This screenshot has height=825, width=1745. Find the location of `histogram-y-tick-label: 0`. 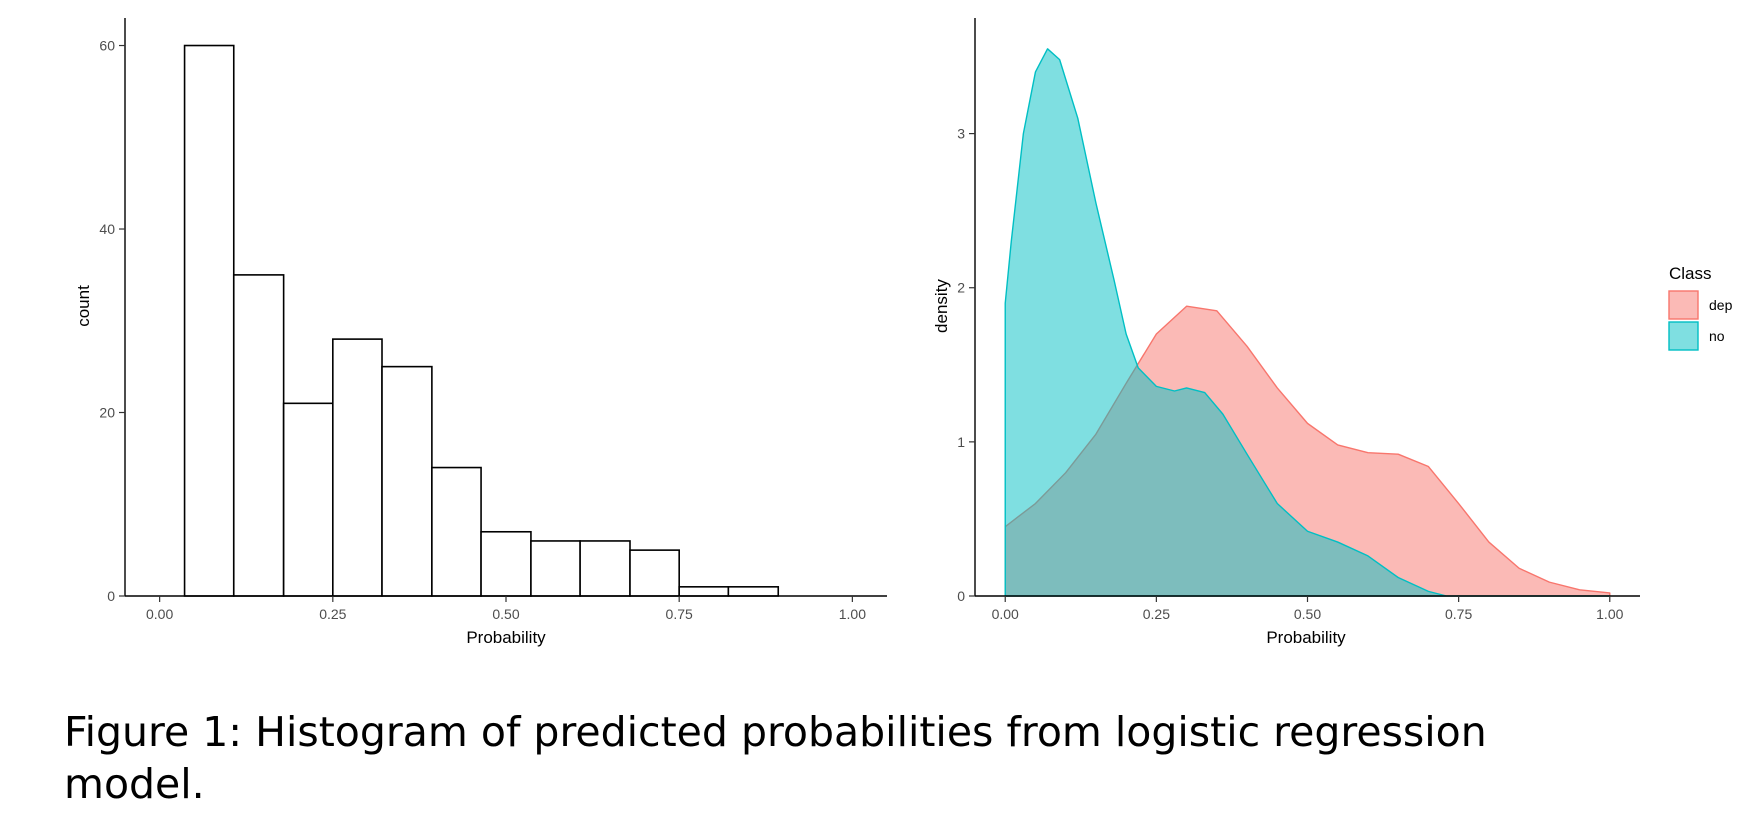

histogram-y-tick-label: 0 is located at coordinates (111, 596).